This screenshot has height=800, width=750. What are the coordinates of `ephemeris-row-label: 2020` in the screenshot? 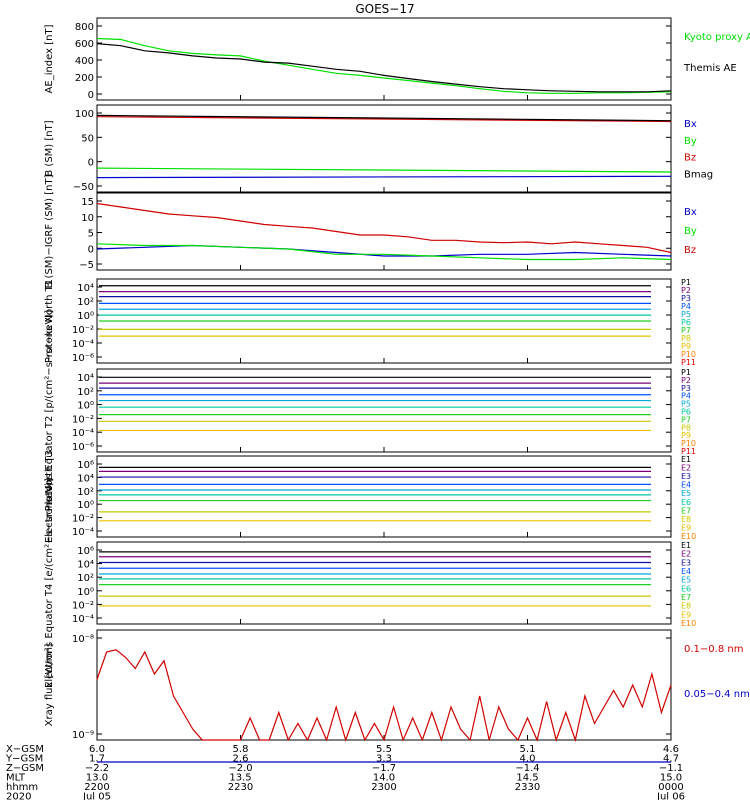 It's located at (18, 796).